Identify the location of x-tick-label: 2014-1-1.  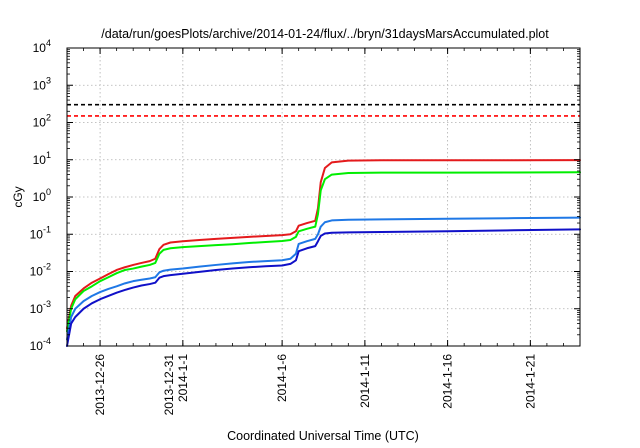
(183, 378).